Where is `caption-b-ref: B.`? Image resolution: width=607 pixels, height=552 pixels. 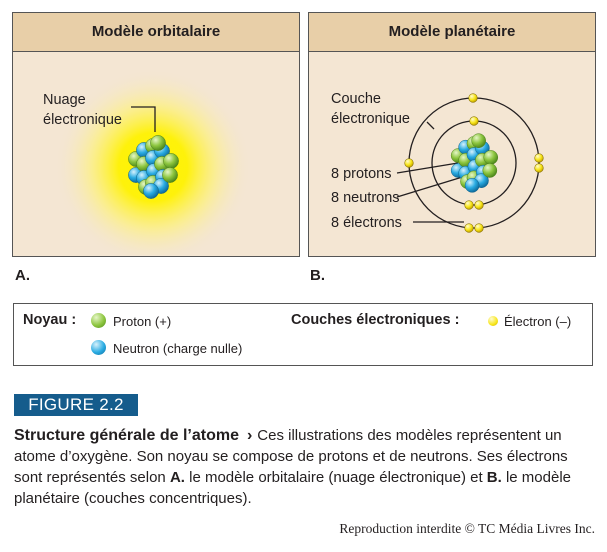 caption-b-ref: B. is located at coordinates (494, 477).